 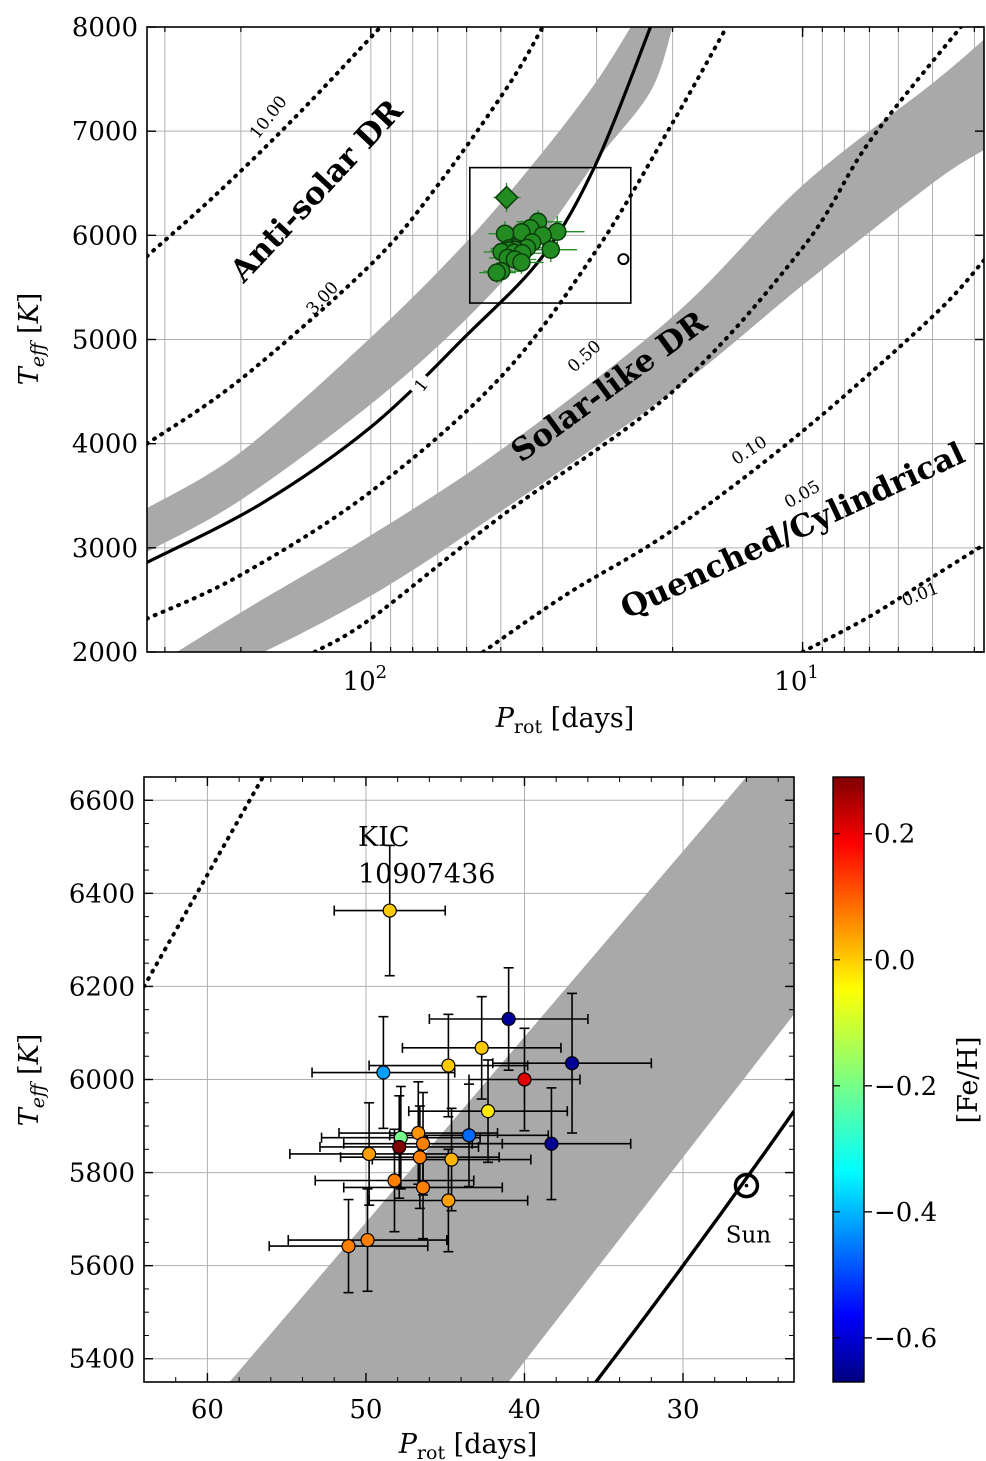 I want to click on top-xtick-label: 10², so click(x=365, y=679).